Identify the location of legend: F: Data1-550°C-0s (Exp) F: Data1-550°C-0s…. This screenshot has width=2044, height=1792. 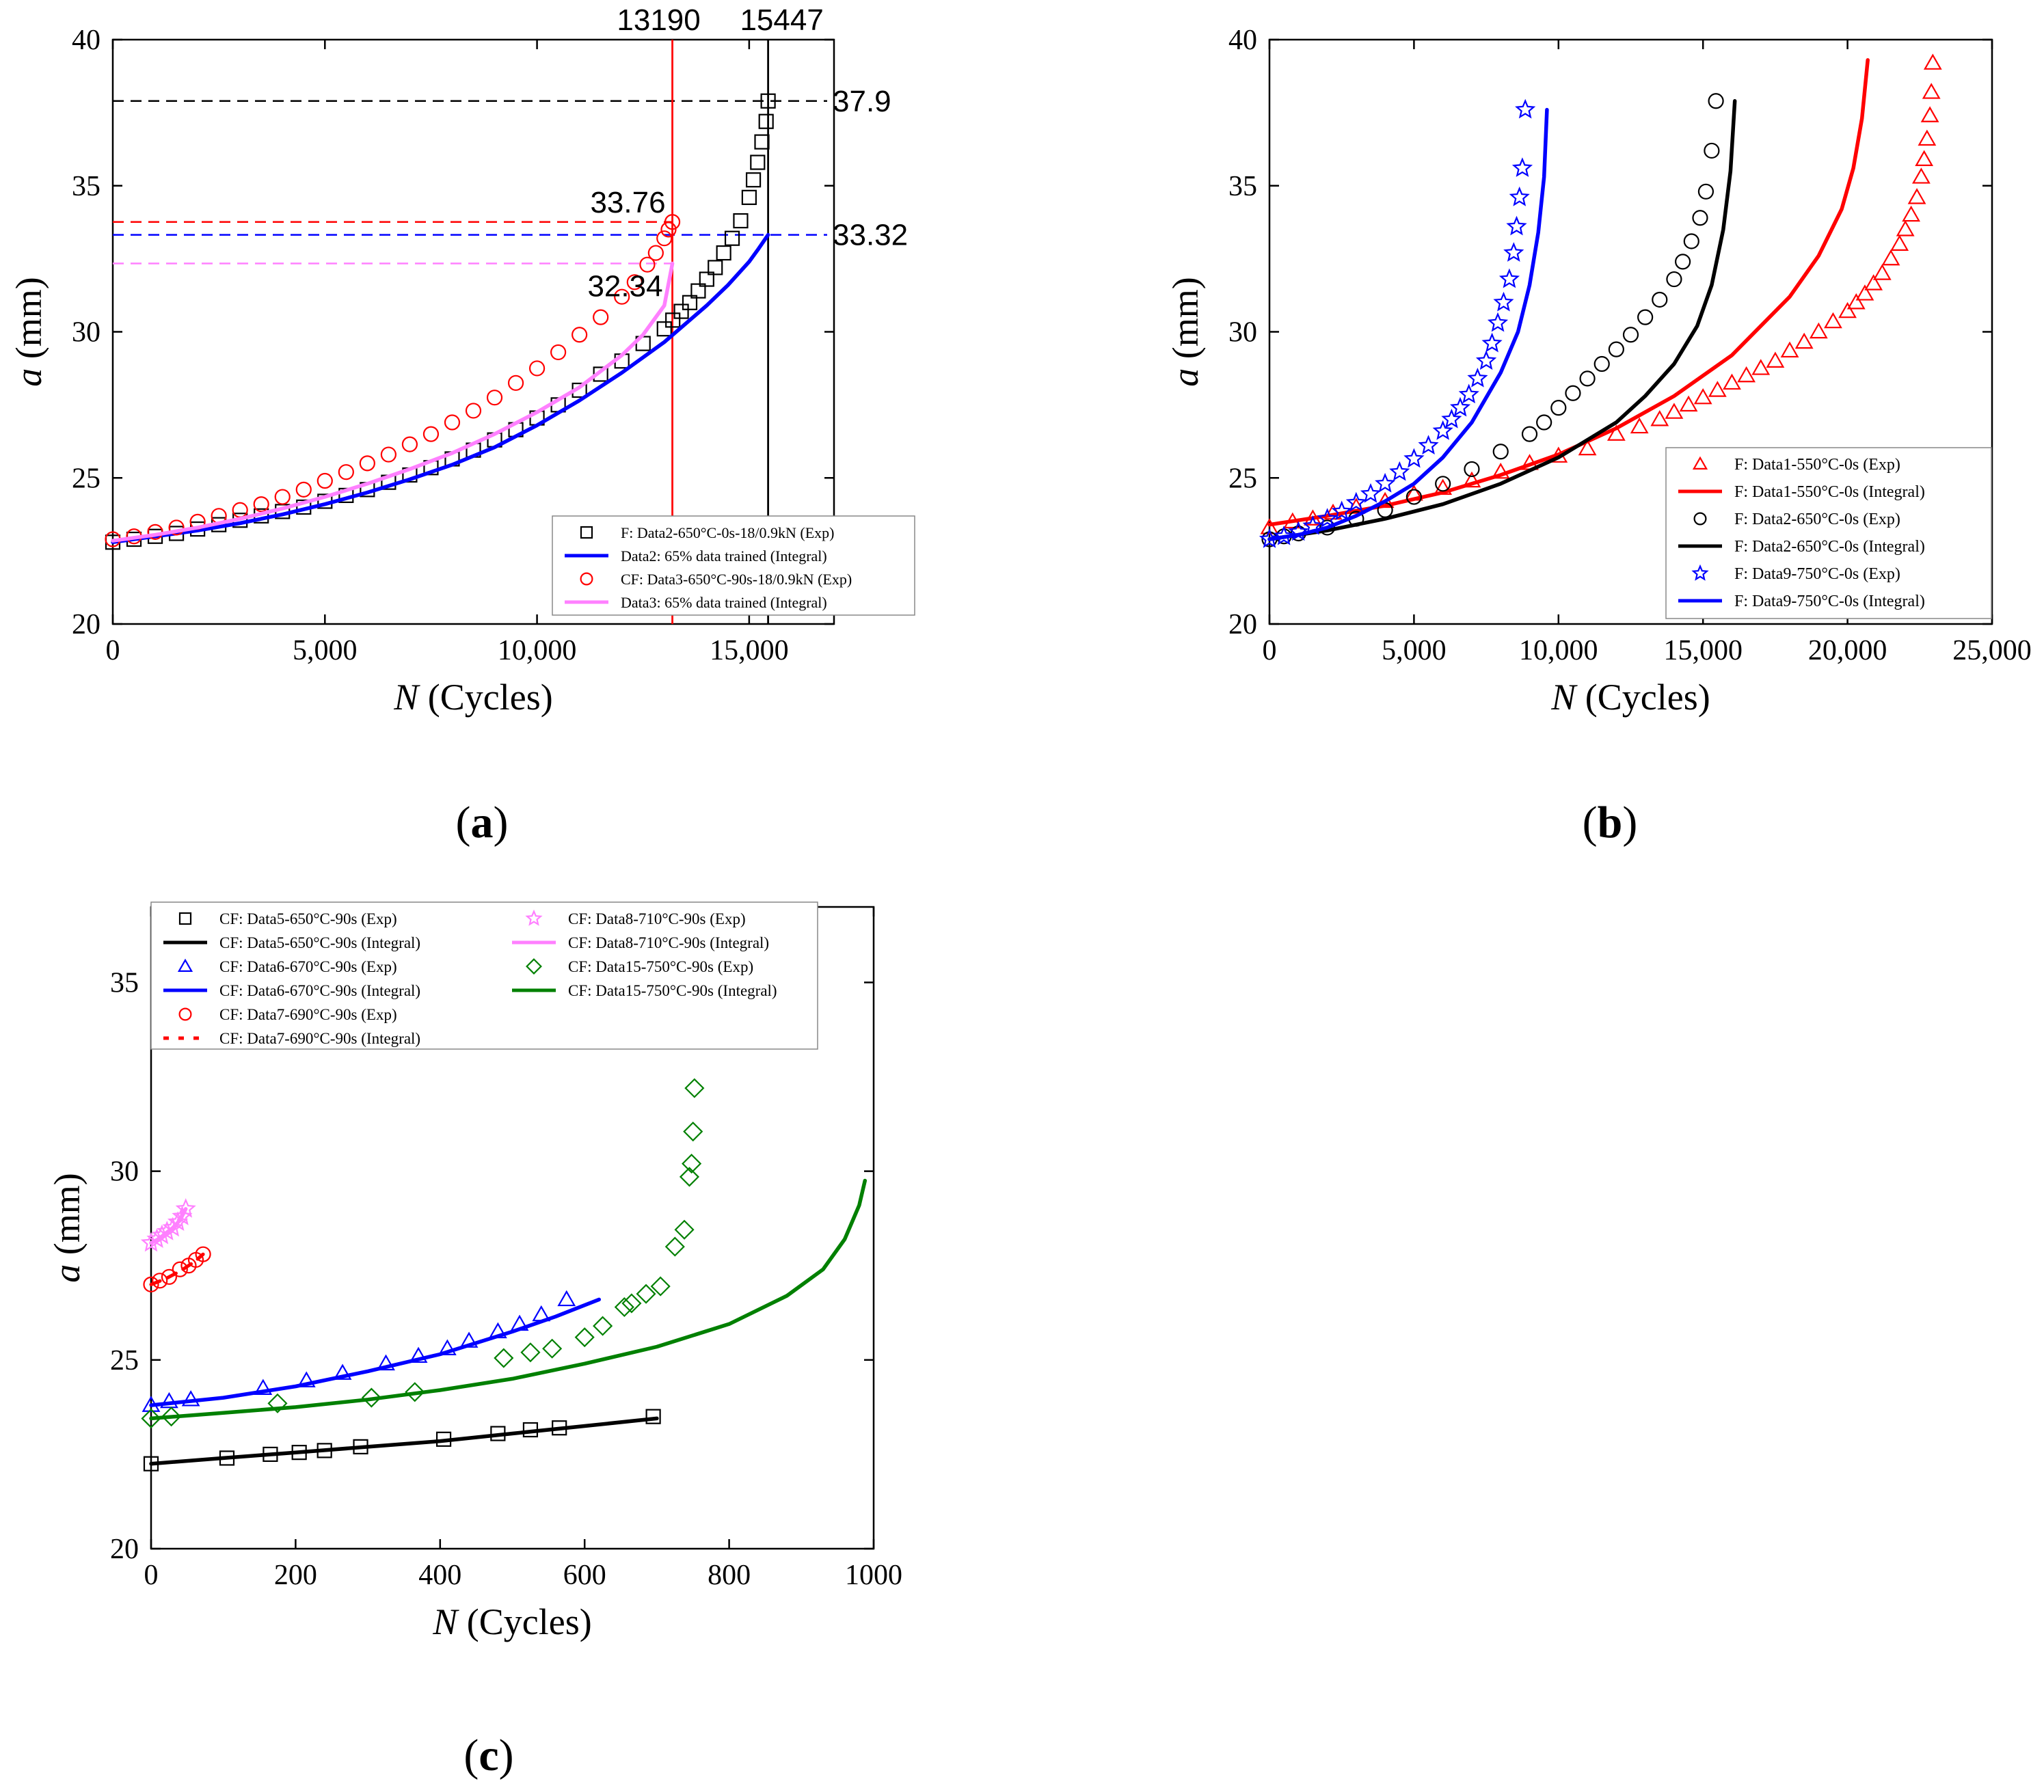
(1828, 533).